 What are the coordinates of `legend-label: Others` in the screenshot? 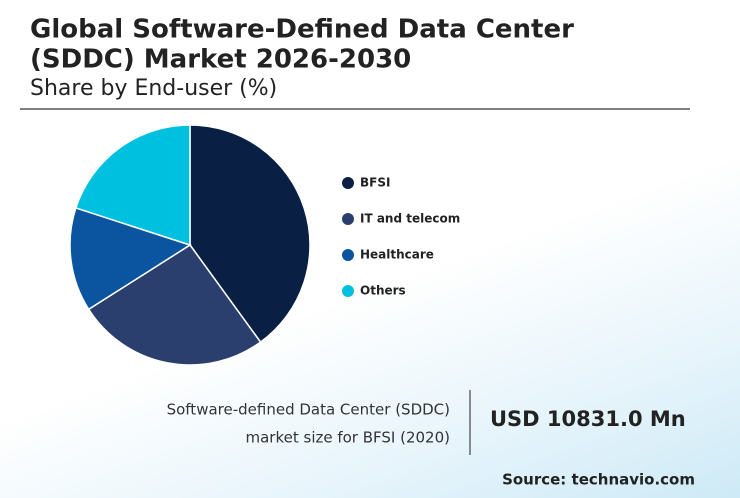 It's located at (383, 291).